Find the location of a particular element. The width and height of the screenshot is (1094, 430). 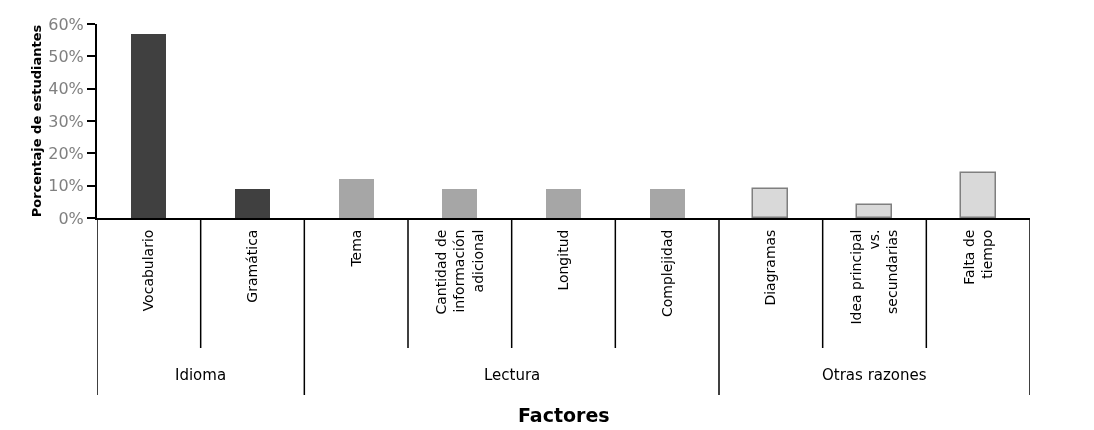

x-tick-label: Complejidad is located at coordinates (666, 273).